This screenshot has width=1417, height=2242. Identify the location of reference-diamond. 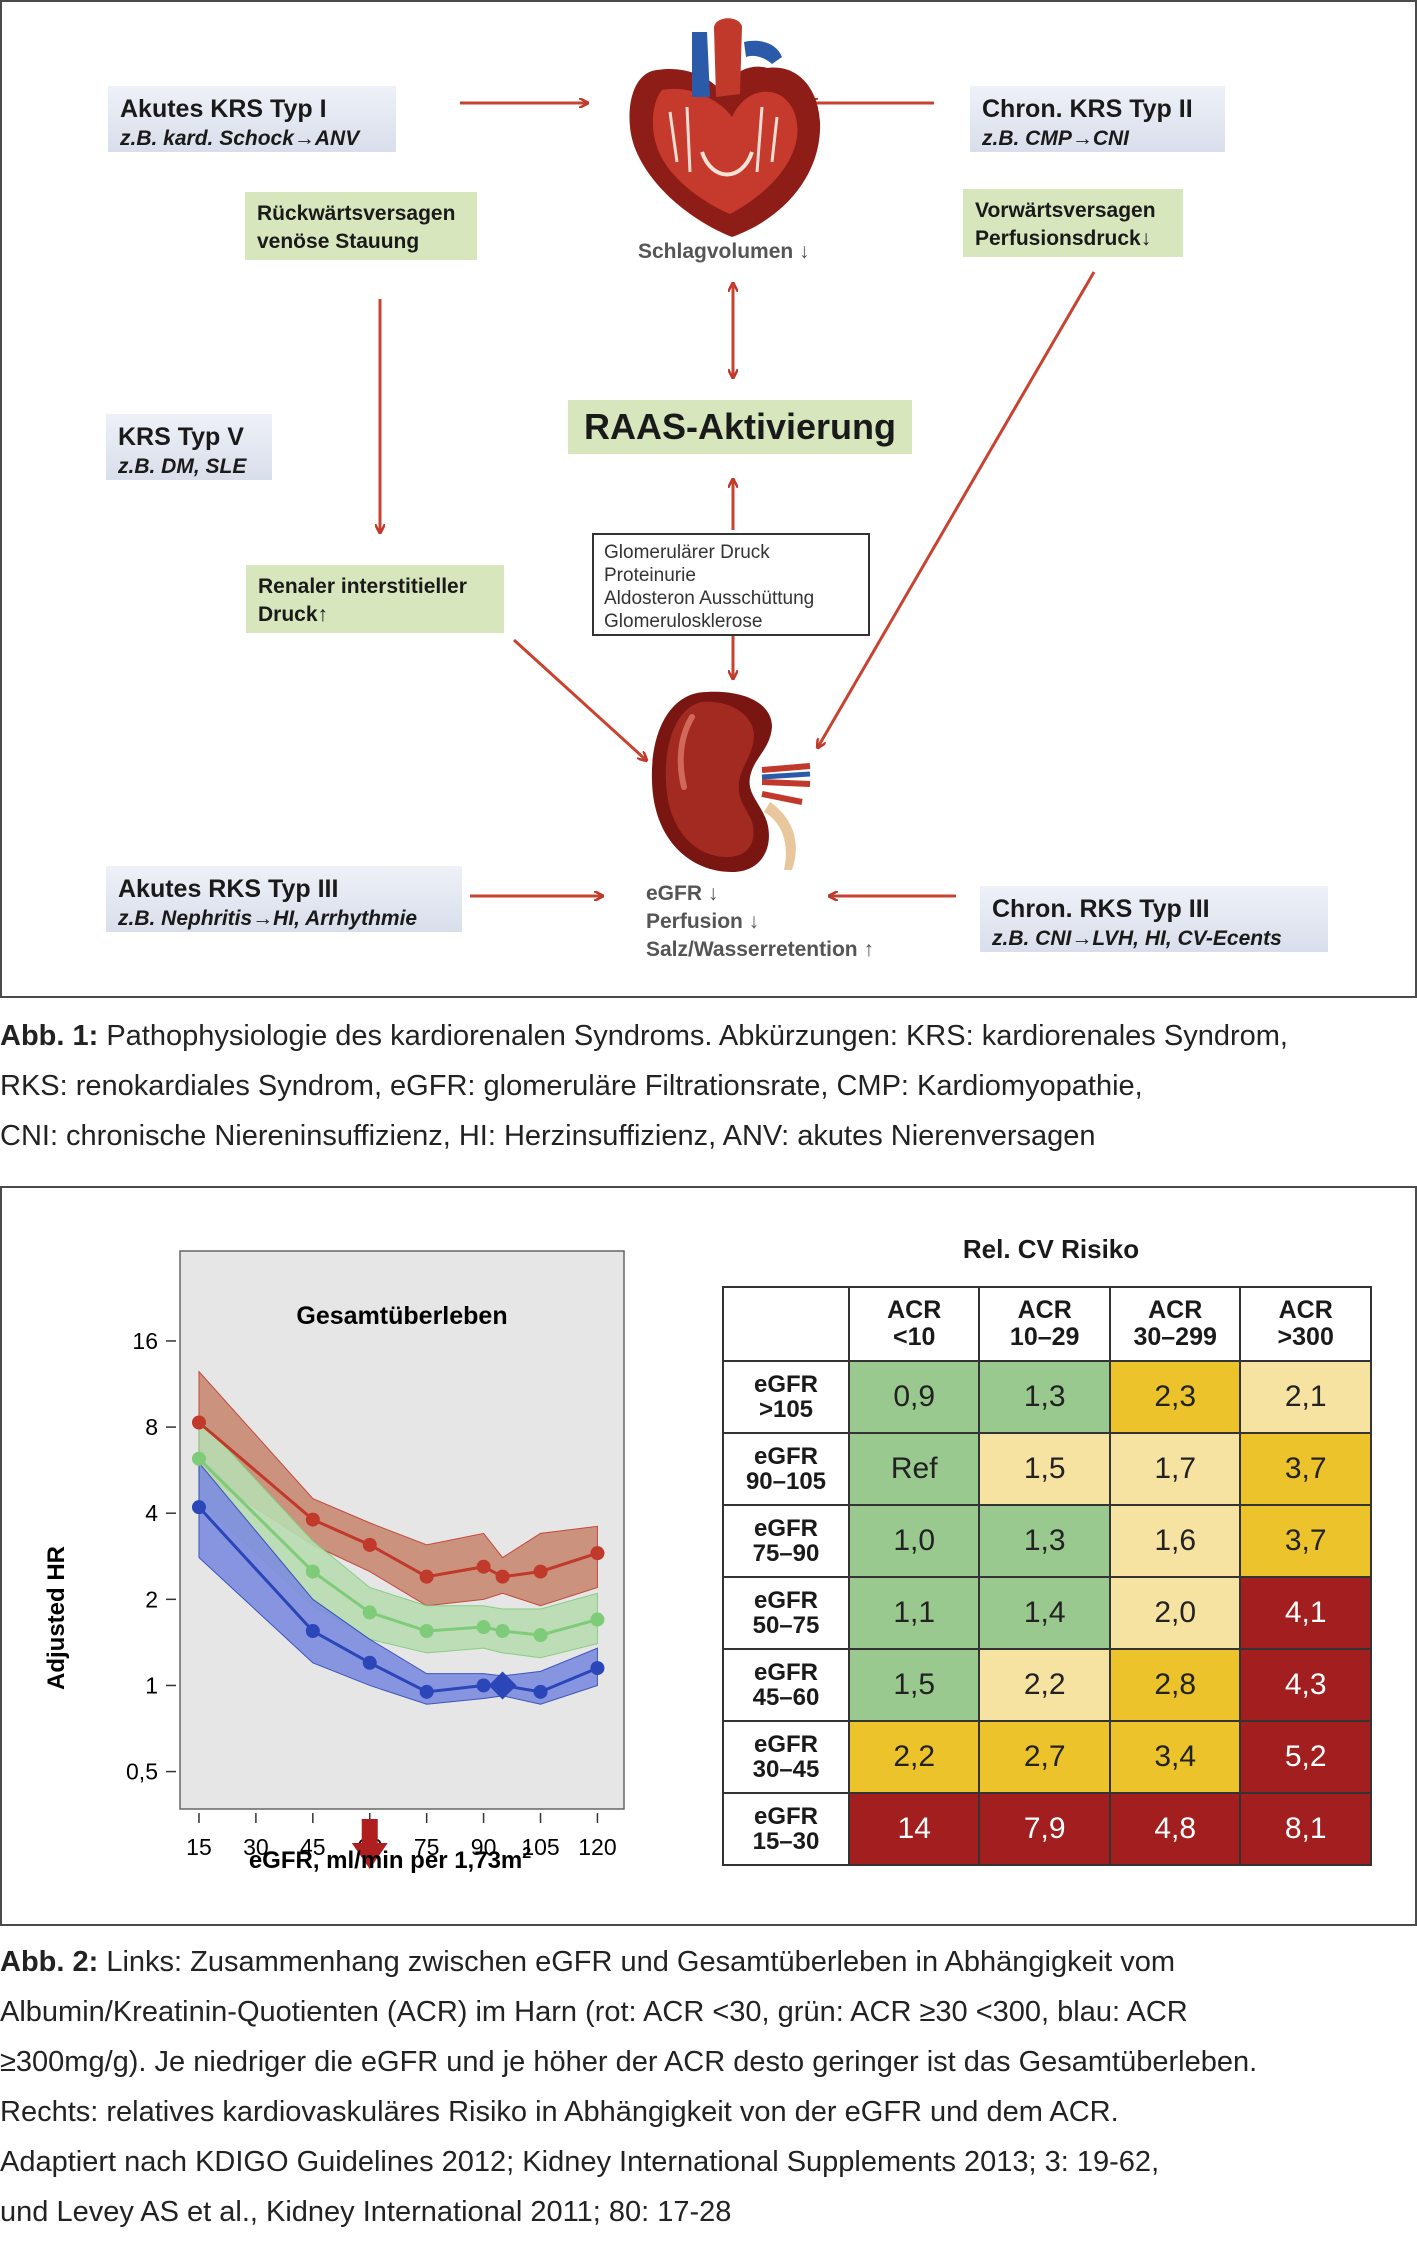
(502, 1685).